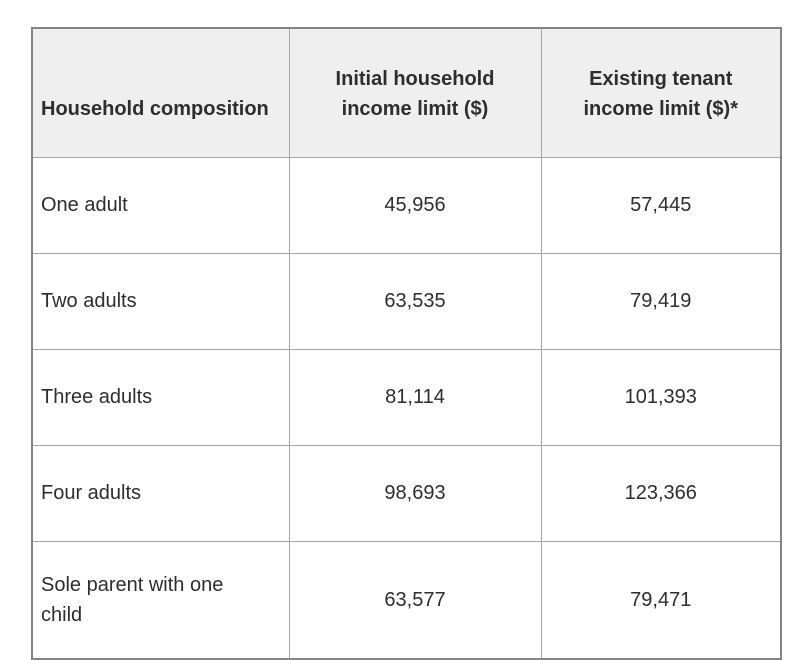  Describe the element at coordinates (415, 397) in the screenshot. I see `initial-income-limit-cell: 81,114` at that location.